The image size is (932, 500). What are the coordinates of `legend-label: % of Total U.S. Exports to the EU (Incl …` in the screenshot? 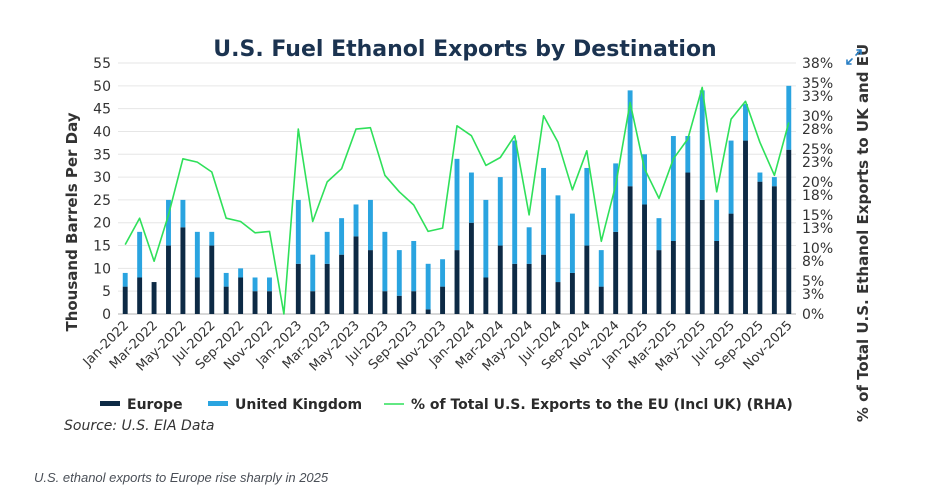 It's located at (602, 405).